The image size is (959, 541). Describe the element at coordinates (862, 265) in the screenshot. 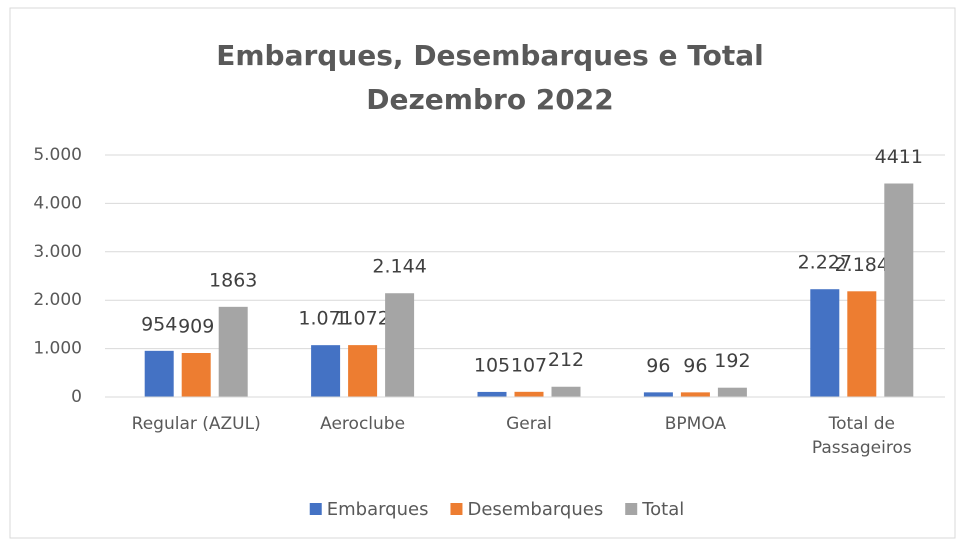

I see `data-label: 2.184` at that location.